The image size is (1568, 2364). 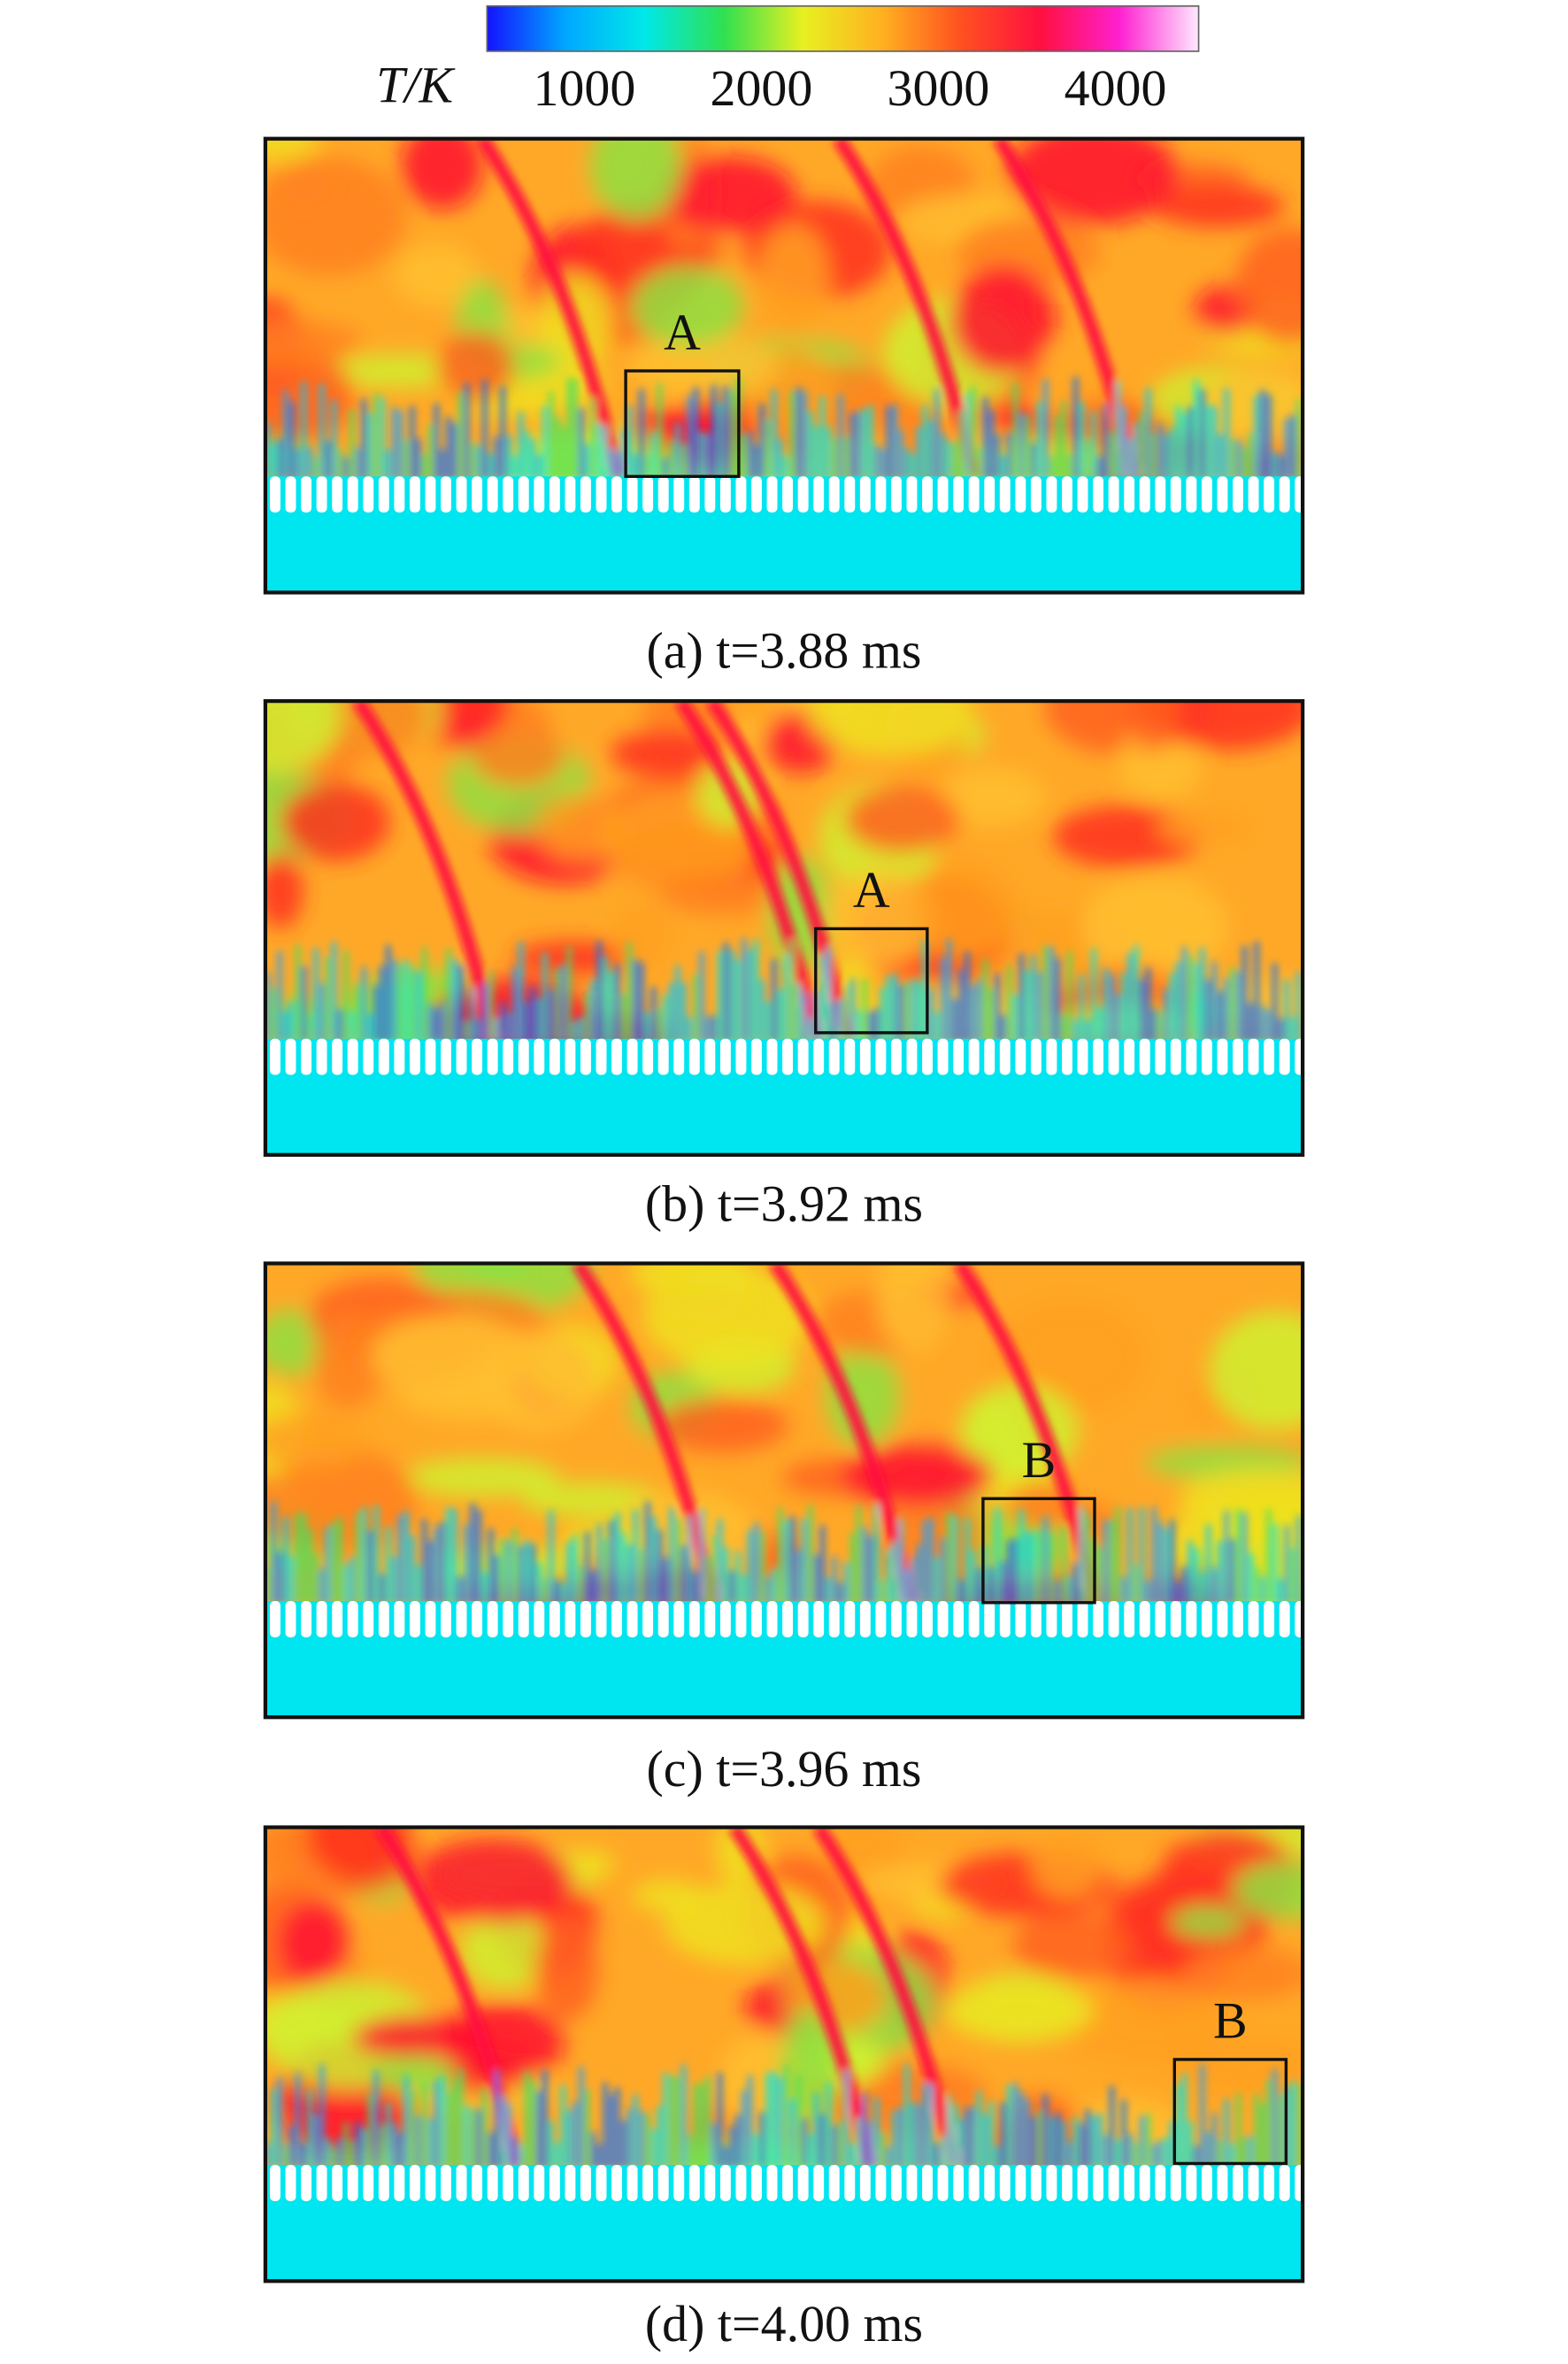 I want to click on flame-front, so click(x=783, y=1997).